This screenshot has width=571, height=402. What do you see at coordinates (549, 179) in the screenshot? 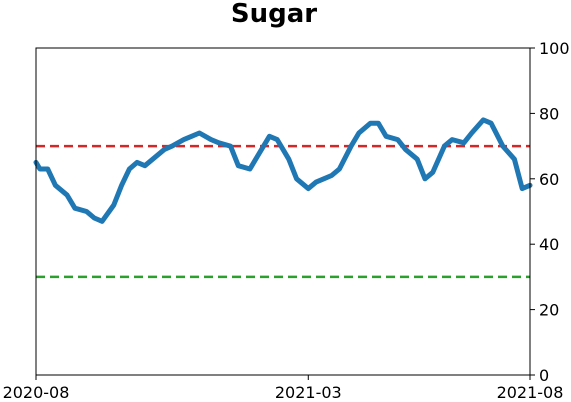
I see `y-tick-label: 60` at bounding box center [549, 179].